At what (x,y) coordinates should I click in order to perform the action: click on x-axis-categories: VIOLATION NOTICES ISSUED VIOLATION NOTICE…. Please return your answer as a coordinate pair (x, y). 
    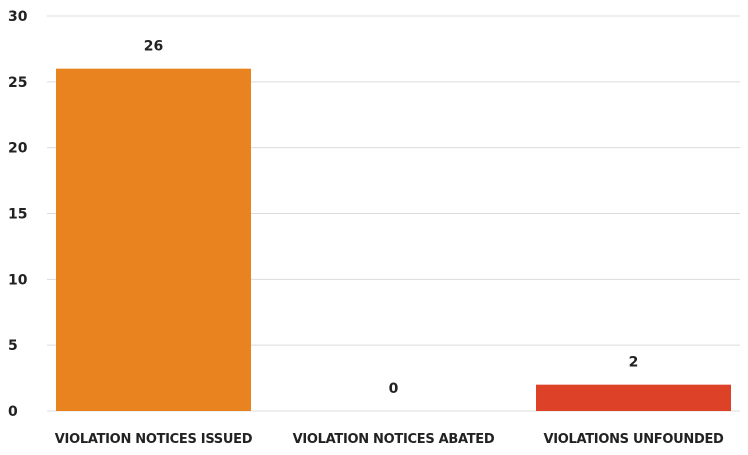
    Looking at the image, I should click on (390, 439).